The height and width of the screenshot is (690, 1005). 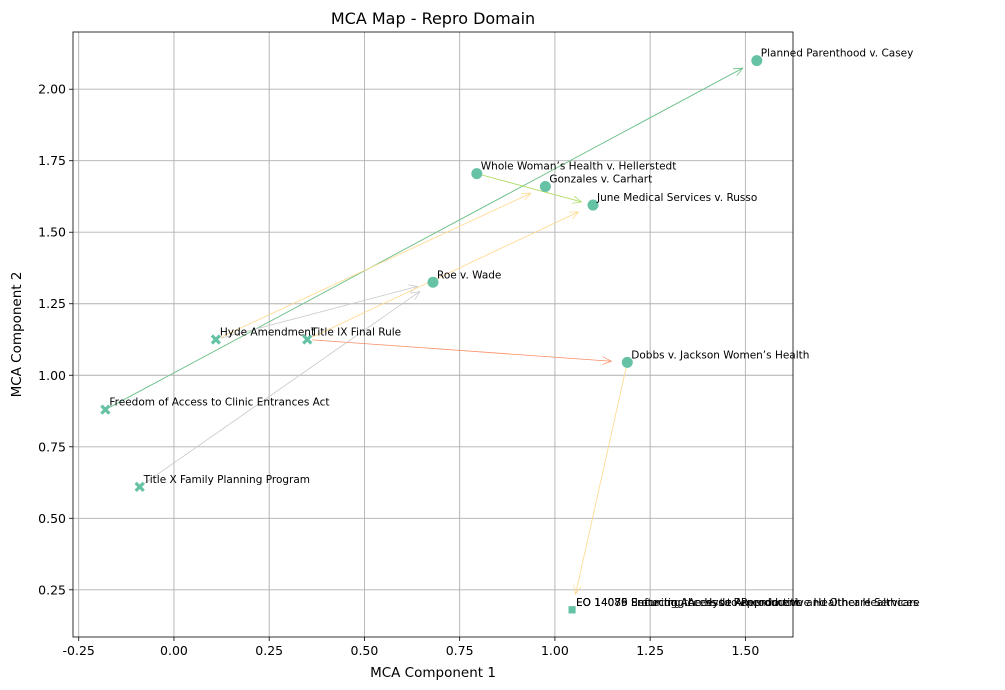 I want to click on point-label-whole: Whole Woman’s Health v. Hellerstedt, so click(x=579, y=167).